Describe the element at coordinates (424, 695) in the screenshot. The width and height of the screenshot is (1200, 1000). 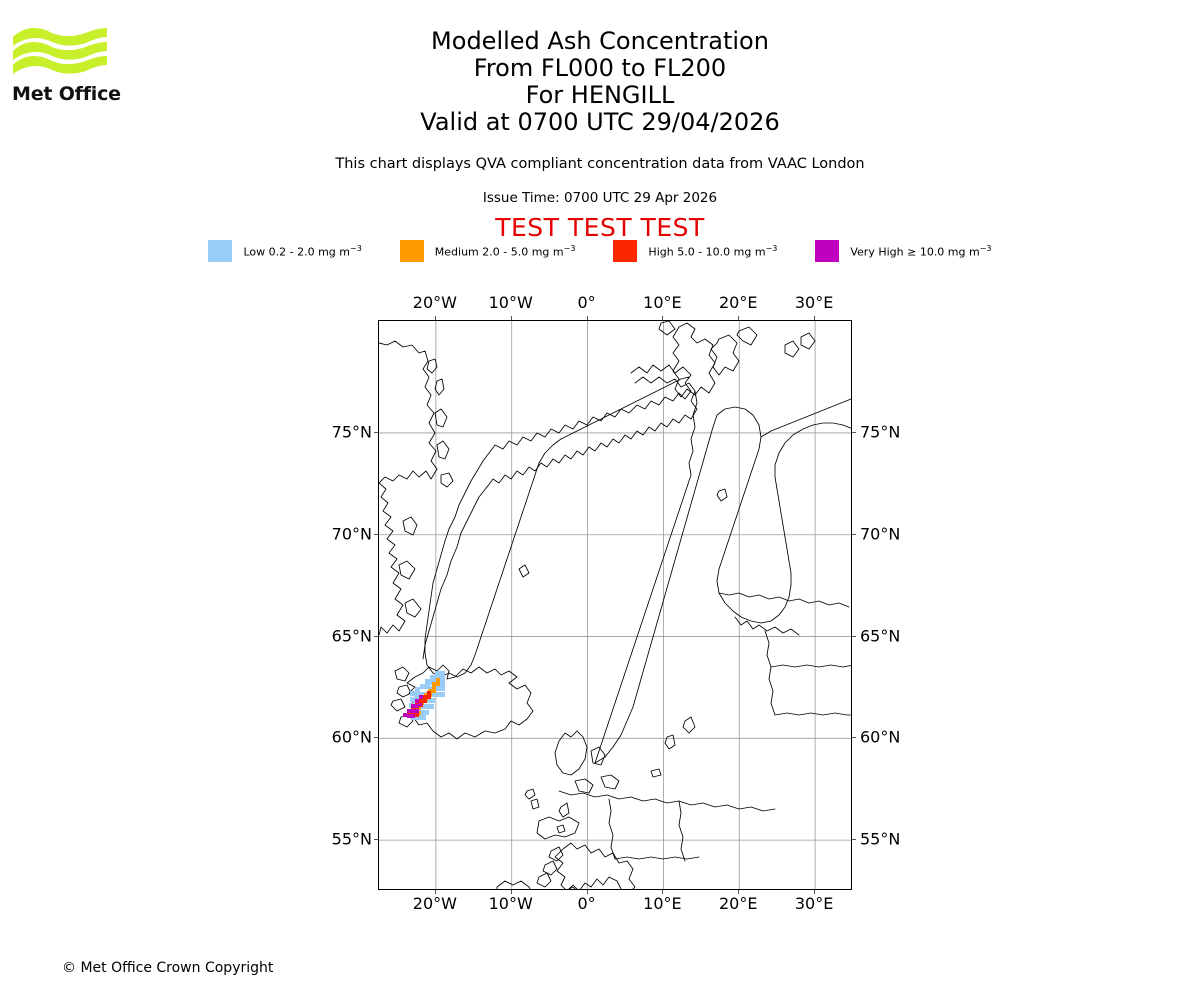
I see `ash-plume` at that location.